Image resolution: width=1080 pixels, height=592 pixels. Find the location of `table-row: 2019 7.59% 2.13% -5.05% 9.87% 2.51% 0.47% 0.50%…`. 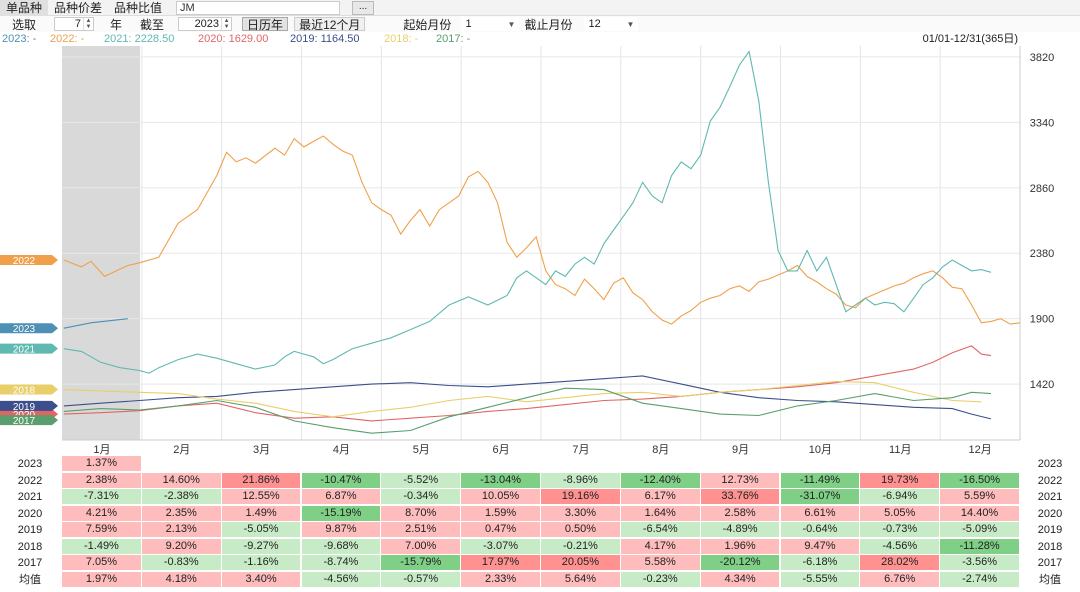

table-row: 2019 7.59% 2.13% -5.05% 9.87% 2.51% 0.47% 0.50%… is located at coordinates (540, 530).